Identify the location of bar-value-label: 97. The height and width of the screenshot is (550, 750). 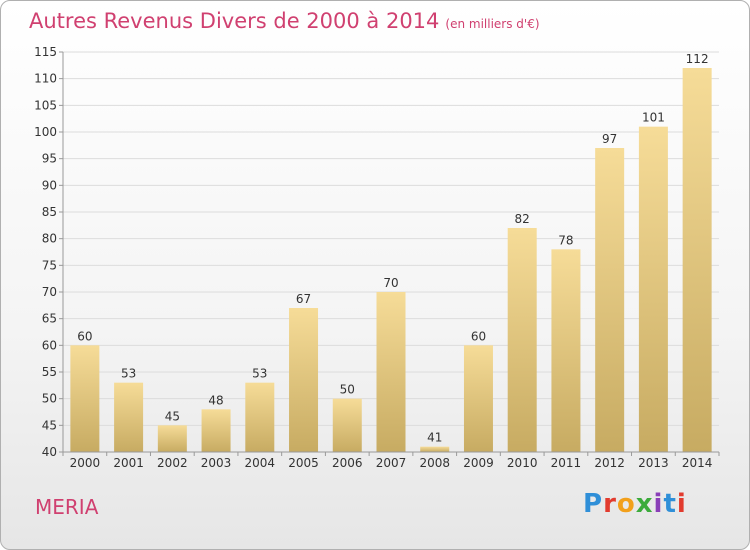
(609, 139).